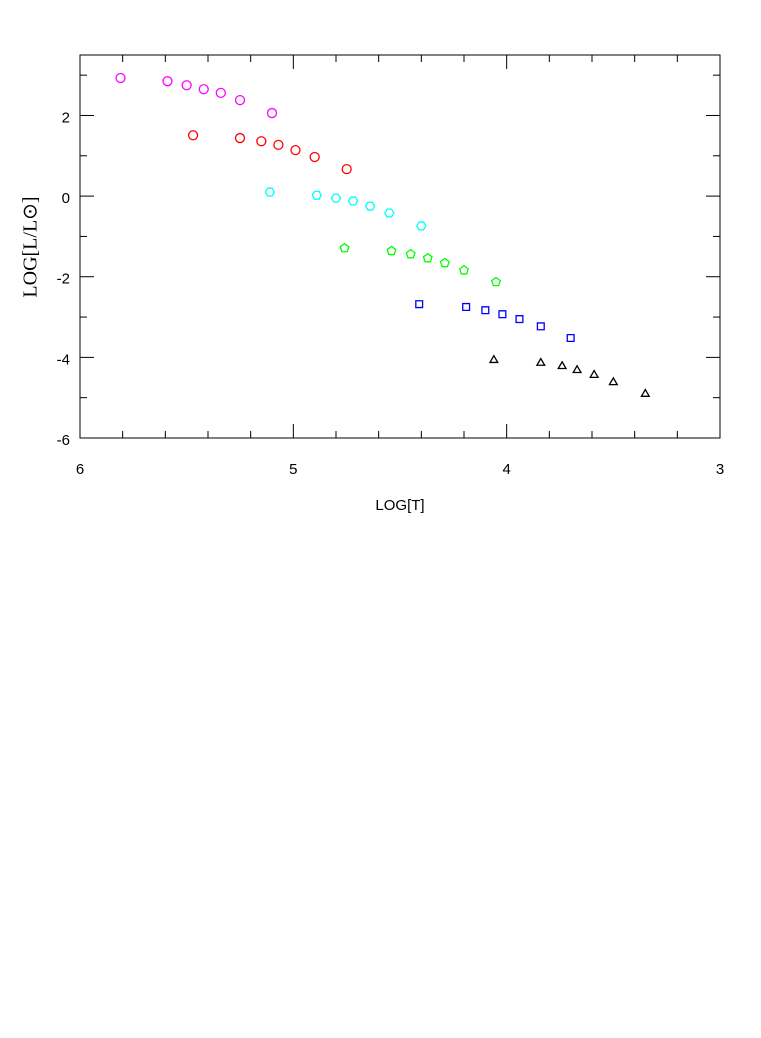  I want to click on y-tick-label: -6, so click(63, 440).